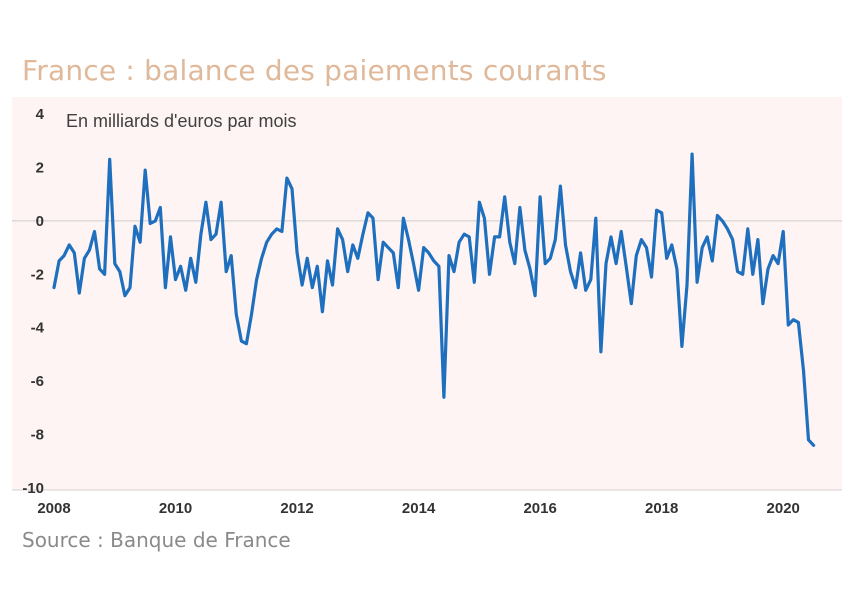 Image resolution: width=858 pixels, height=600 pixels. What do you see at coordinates (539, 508) in the screenshot?
I see `x-tick-label: 2016` at bounding box center [539, 508].